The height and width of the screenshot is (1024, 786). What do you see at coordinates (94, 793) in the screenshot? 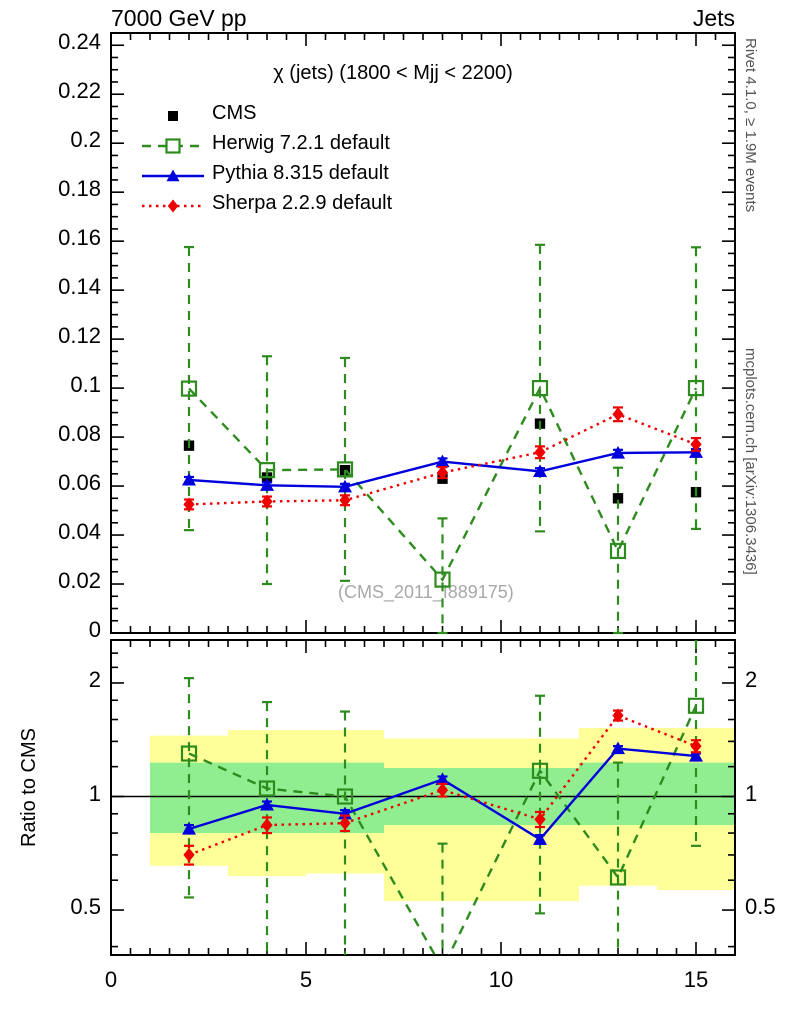
I see `ratio-ytick-label-left: 1` at bounding box center [94, 793].